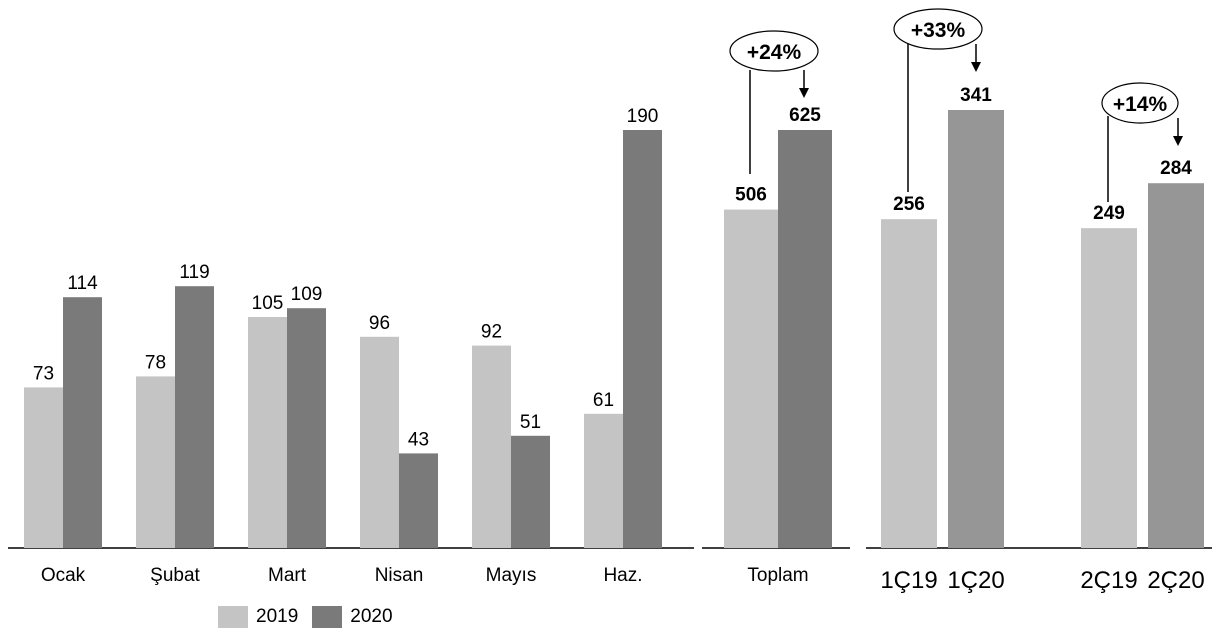 This screenshot has height=630, width=1212. Describe the element at coordinates (63, 575) in the screenshot. I see `x-tick-label-0: Ocak` at that location.